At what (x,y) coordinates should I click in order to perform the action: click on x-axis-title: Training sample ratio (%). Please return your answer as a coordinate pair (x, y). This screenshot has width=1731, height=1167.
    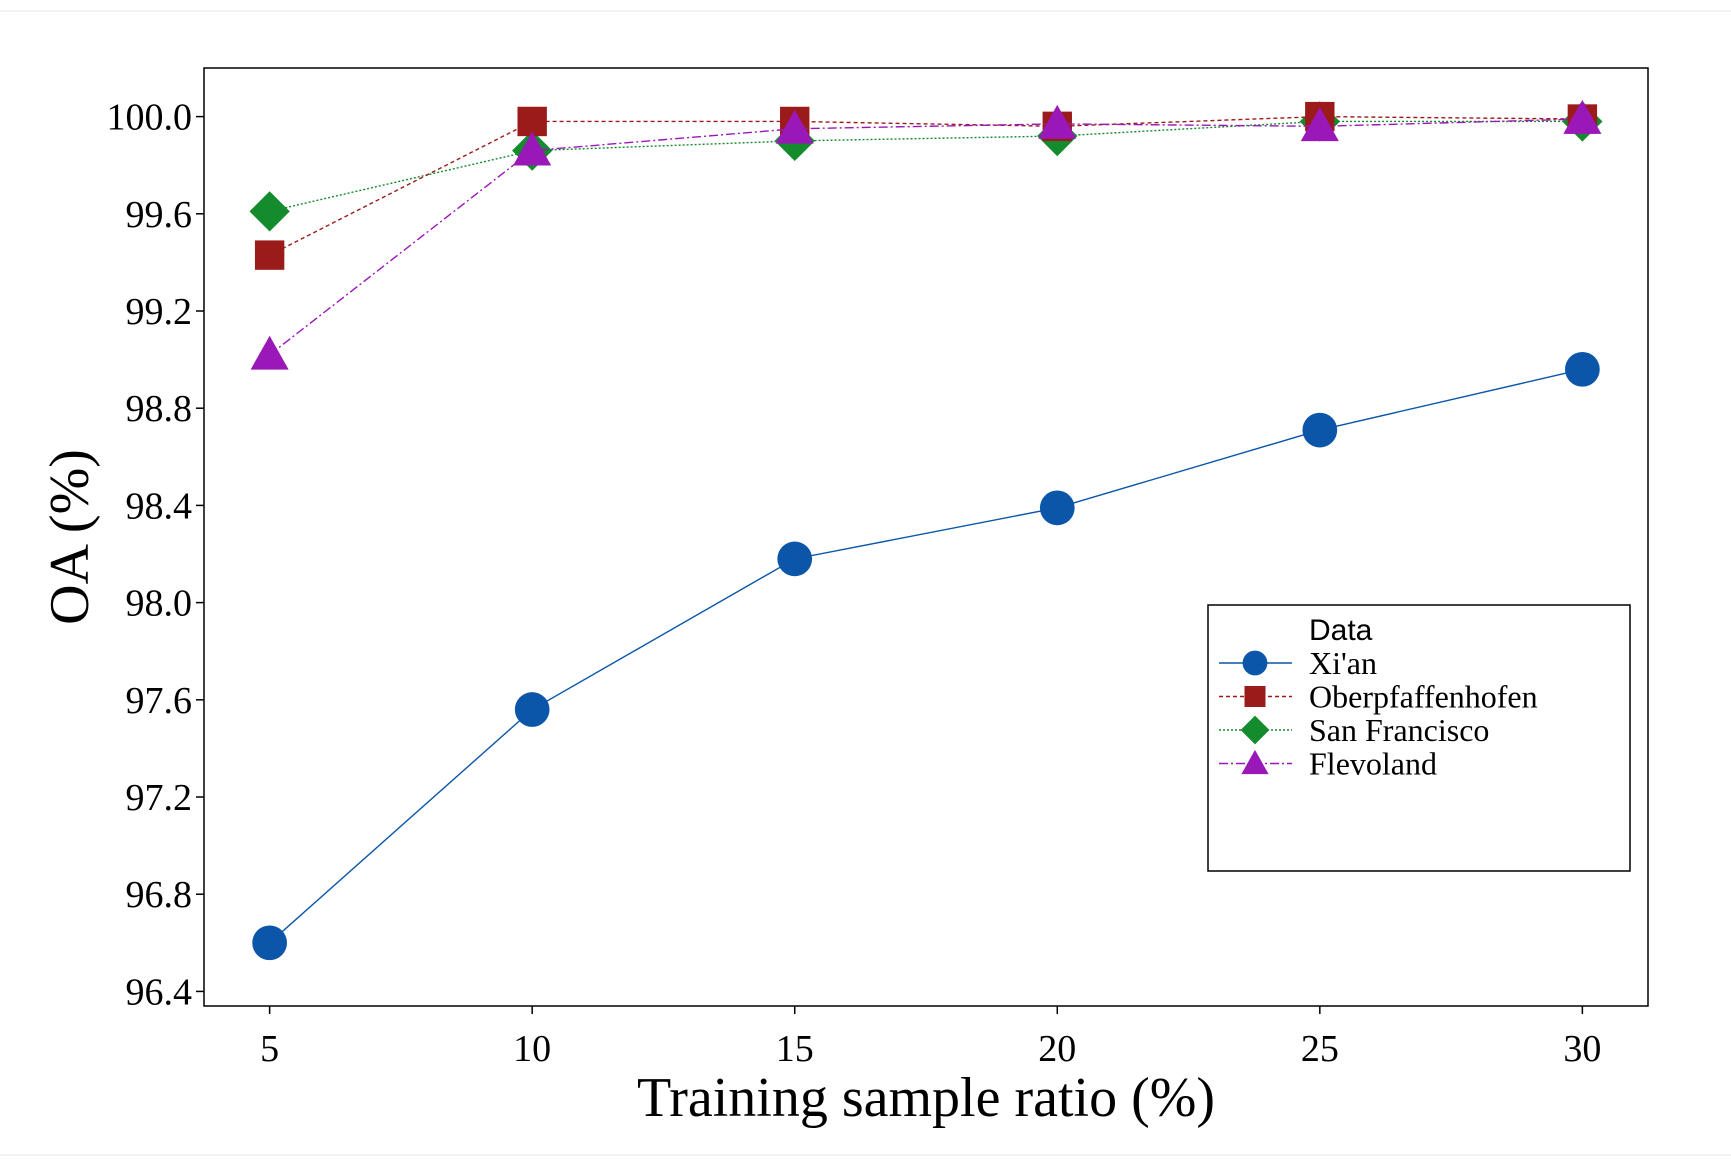
    Looking at the image, I should click on (926, 1098).